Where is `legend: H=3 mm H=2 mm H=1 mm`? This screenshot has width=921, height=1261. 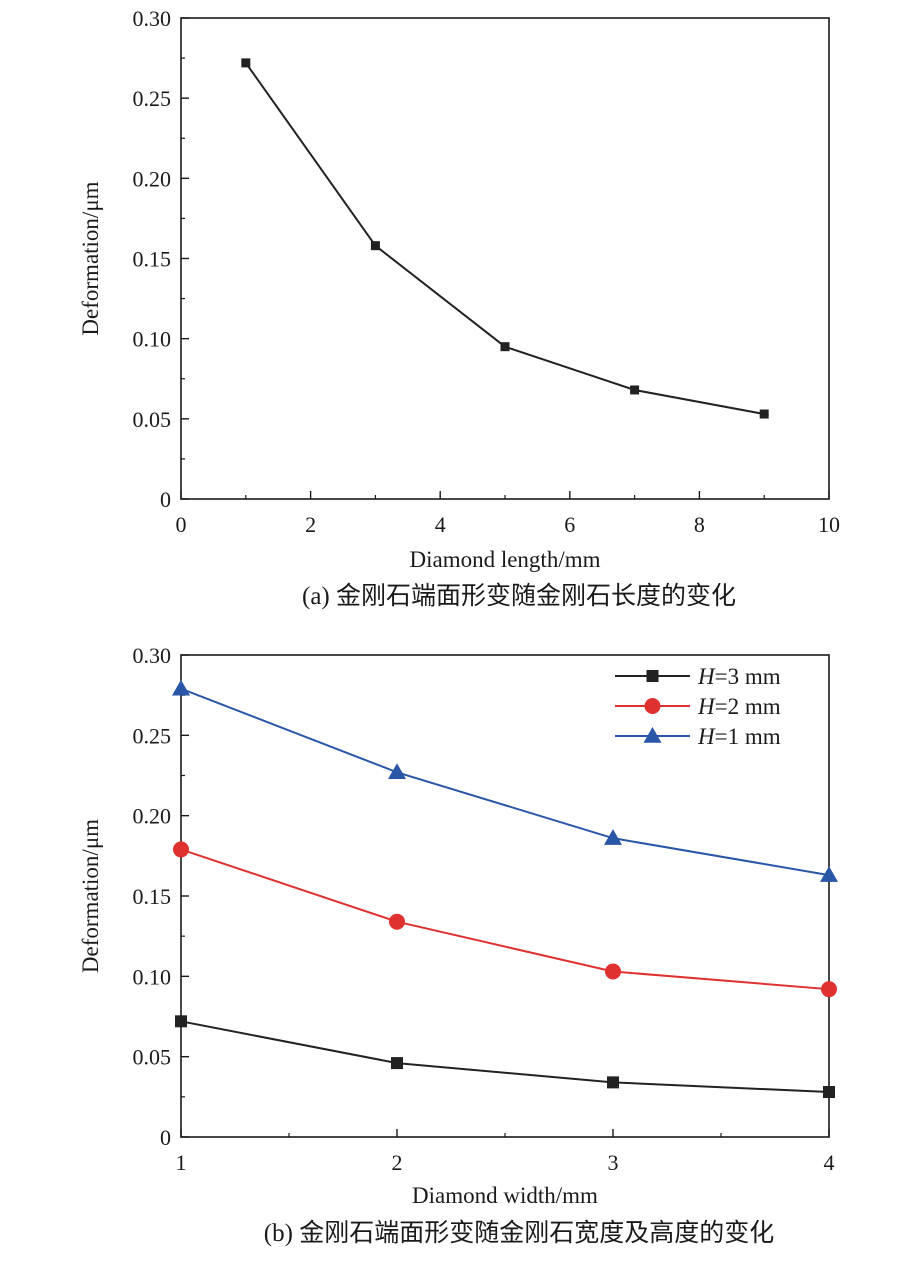
legend: H=3 mm H=2 mm H=1 mm is located at coordinates (698, 706).